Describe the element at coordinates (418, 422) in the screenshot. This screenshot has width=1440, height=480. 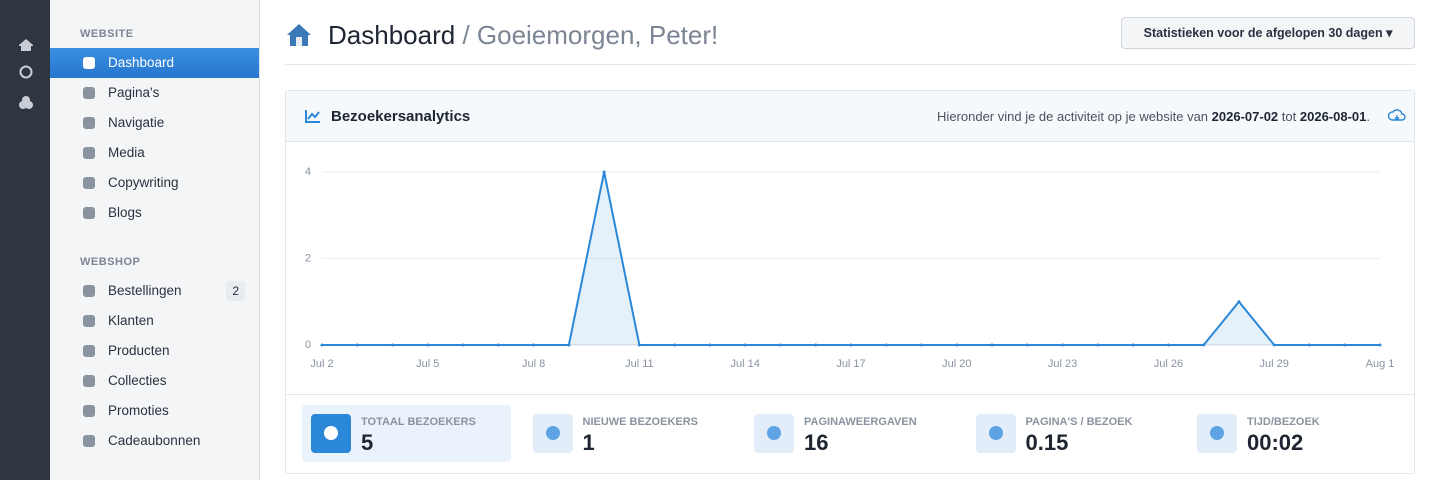
I see `stat-label: TOTAAL BEZOEKERS` at that location.